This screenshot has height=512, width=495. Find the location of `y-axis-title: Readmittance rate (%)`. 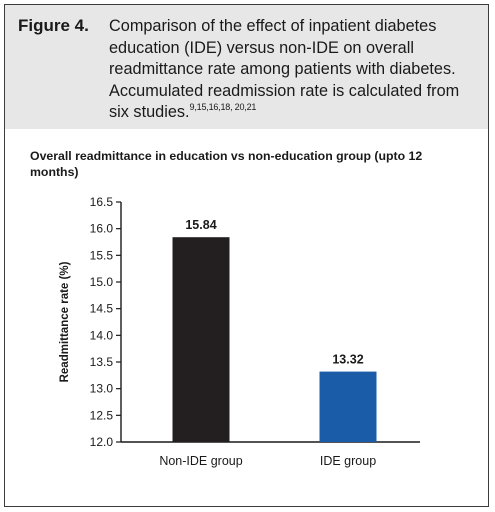

y-axis-title: Readmittance rate (%) is located at coordinates (65, 321).